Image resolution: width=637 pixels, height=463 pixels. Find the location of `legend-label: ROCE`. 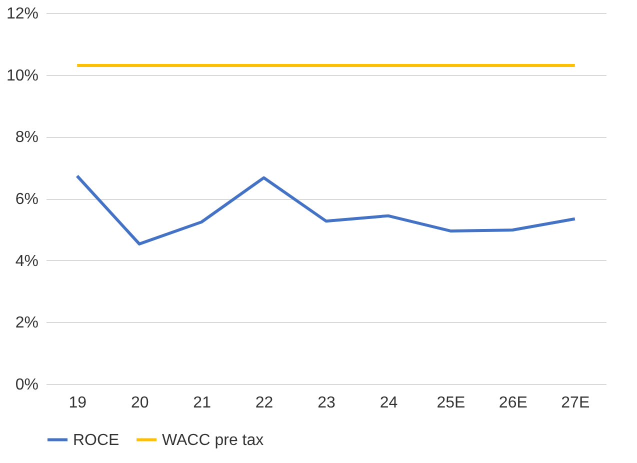

legend-label: ROCE is located at coordinates (96, 440).